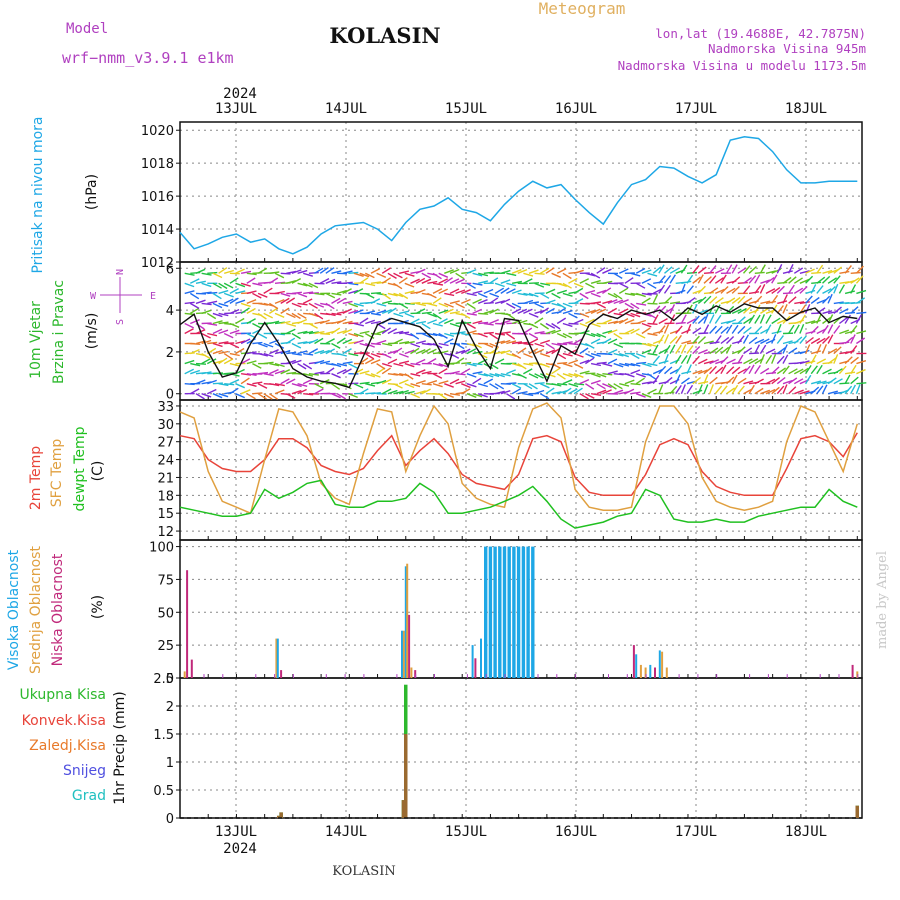 The height and width of the screenshot is (900, 900). I want to click on temp-label-a: 2m Temp, so click(36, 478).